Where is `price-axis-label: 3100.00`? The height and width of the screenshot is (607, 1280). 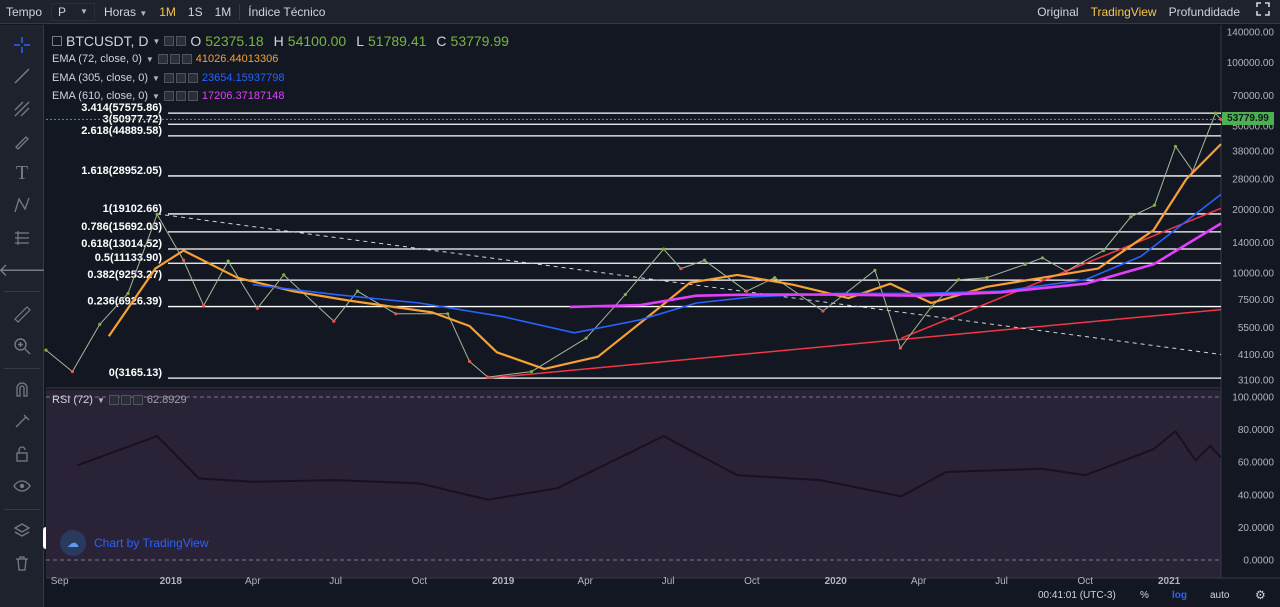 price-axis-label: 3100.00 is located at coordinates (1256, 381).